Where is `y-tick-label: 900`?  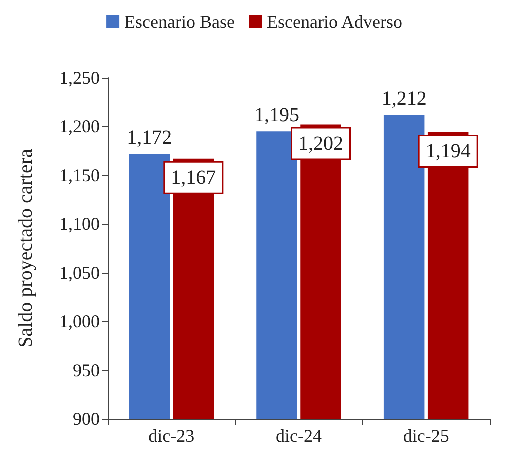 y-tick-label: 900 is located at coordinates (86, 419).